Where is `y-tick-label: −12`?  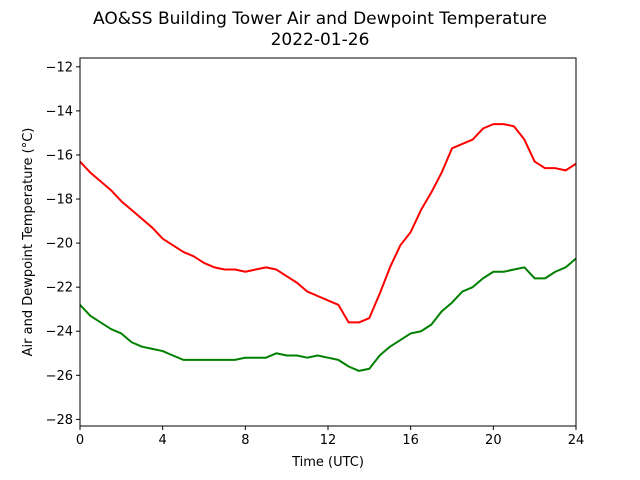
y-tick-label: −12 is located at coordinates (59, 67).